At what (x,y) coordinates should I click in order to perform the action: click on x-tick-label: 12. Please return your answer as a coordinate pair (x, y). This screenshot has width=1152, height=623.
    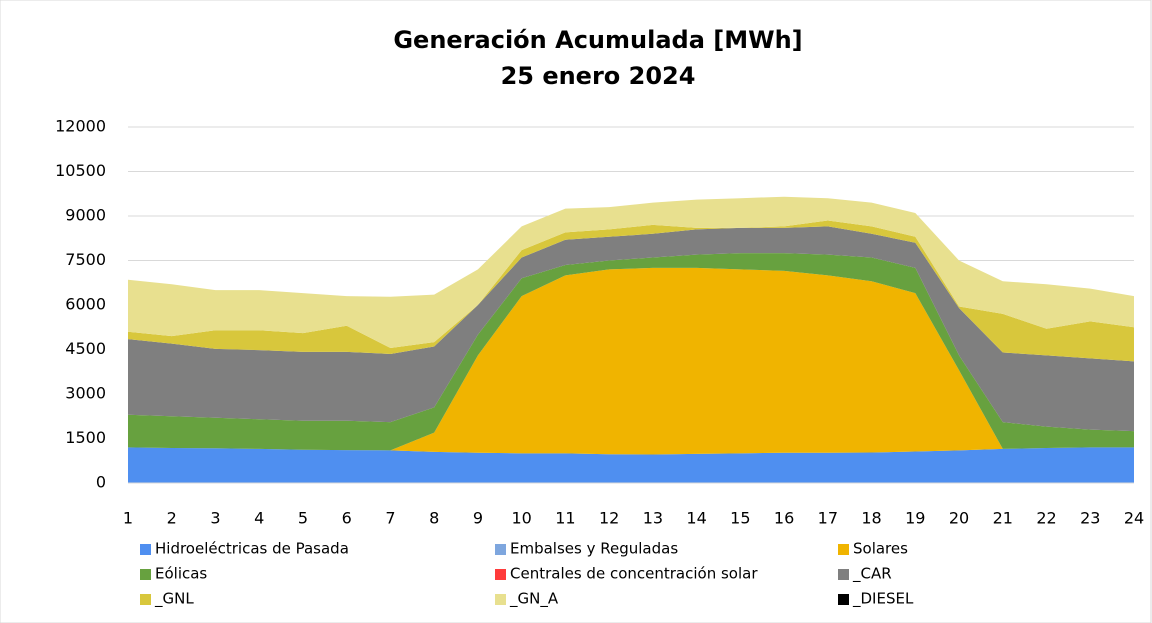
    Looking at the image, I should click on (609, 518).